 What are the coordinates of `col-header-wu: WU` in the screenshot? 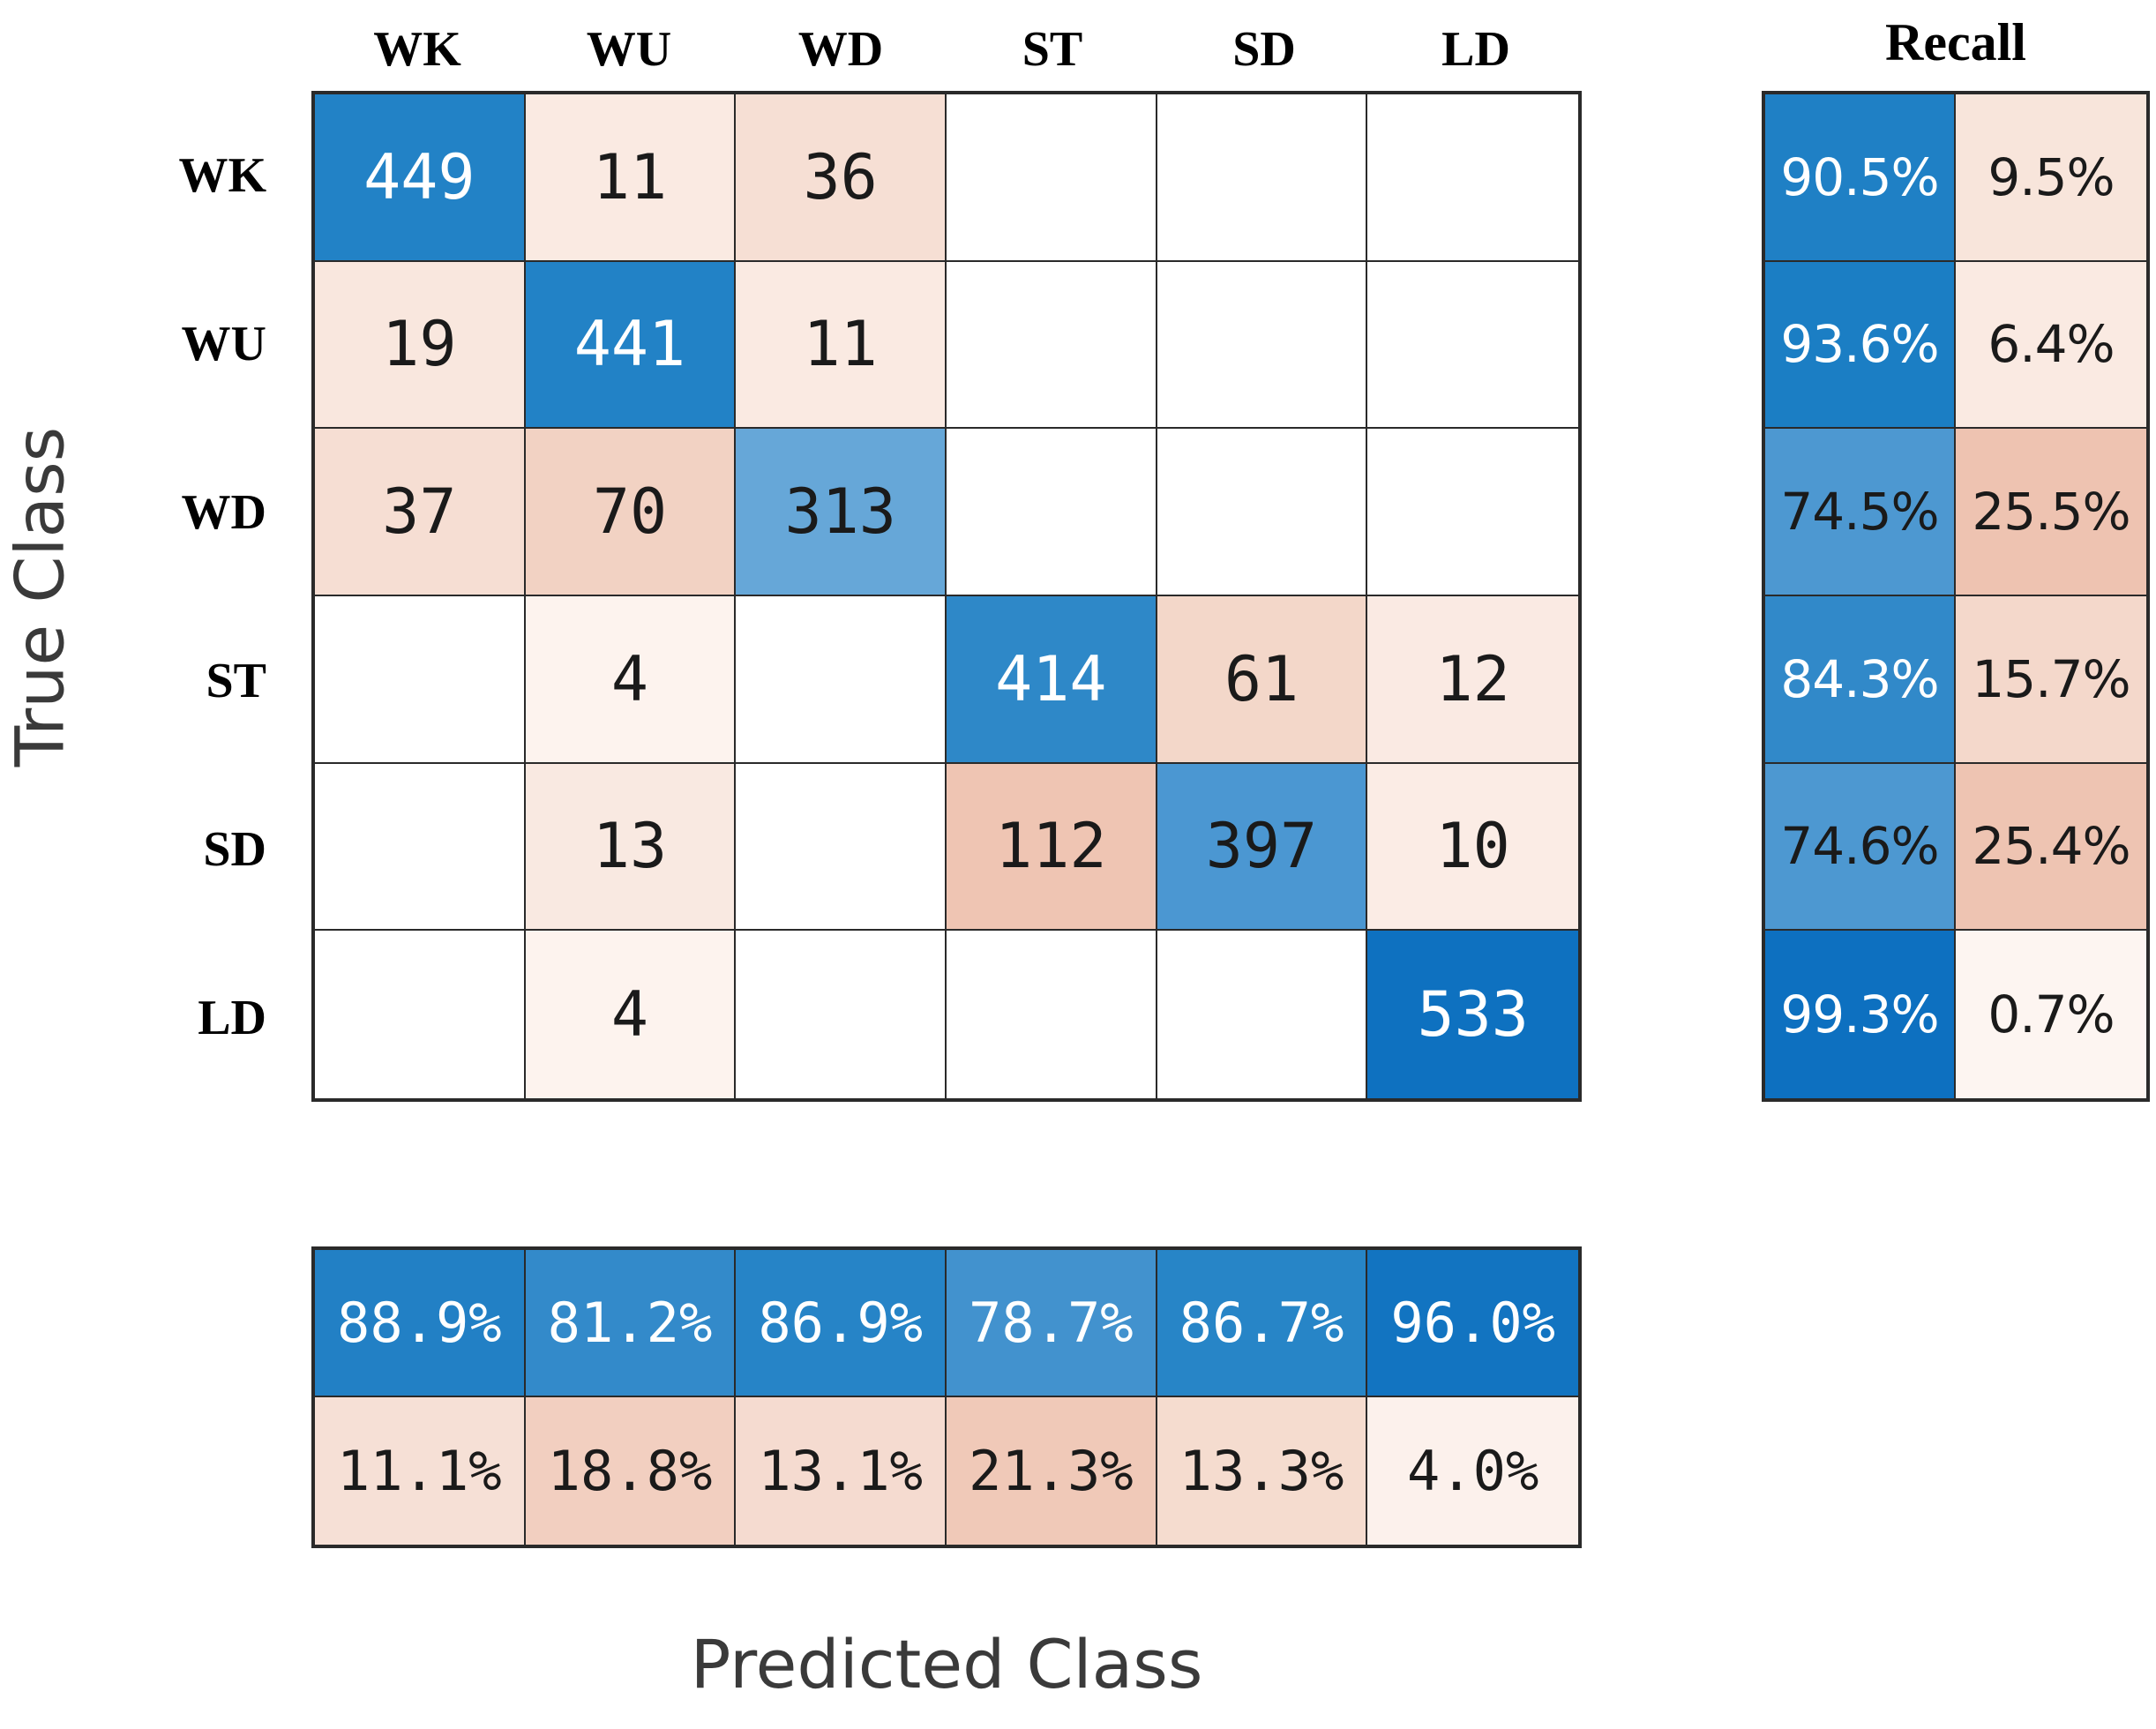 It's located at (629, 49).